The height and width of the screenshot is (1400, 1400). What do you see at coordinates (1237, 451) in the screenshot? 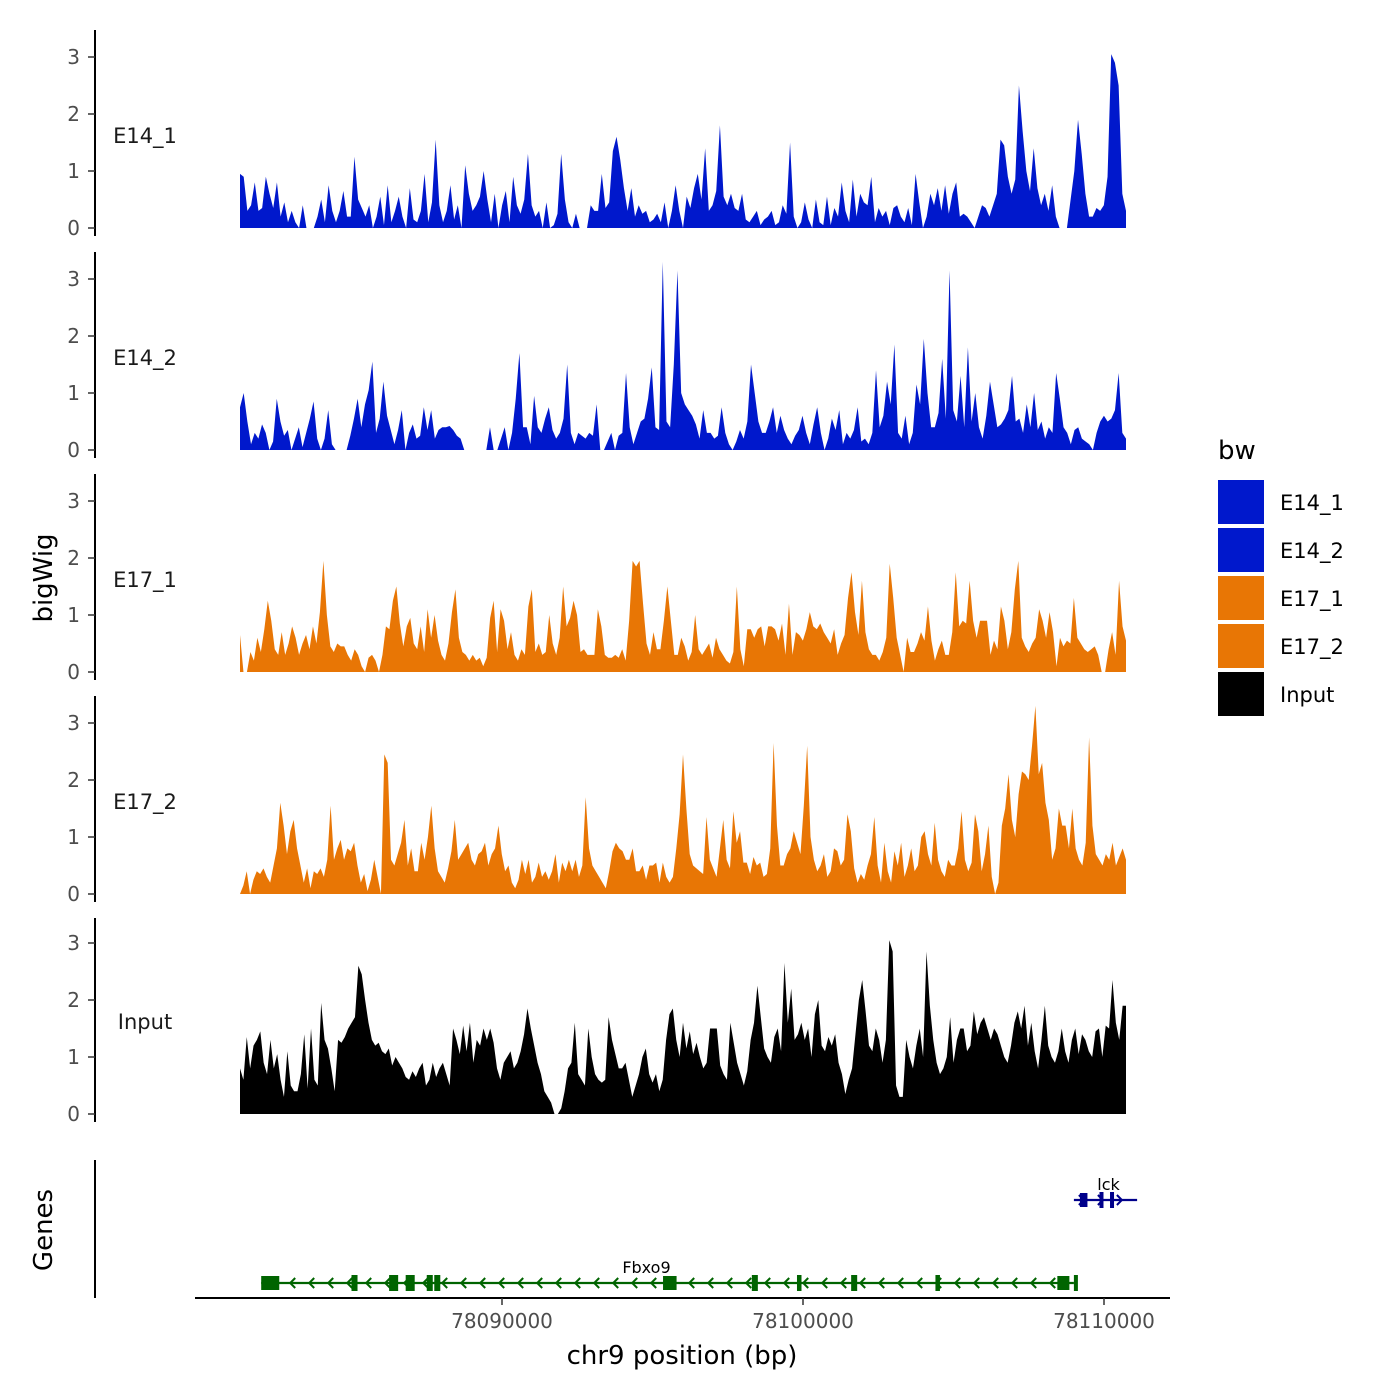
I see `legend-title: bw` at bounding box center [1237, 451].